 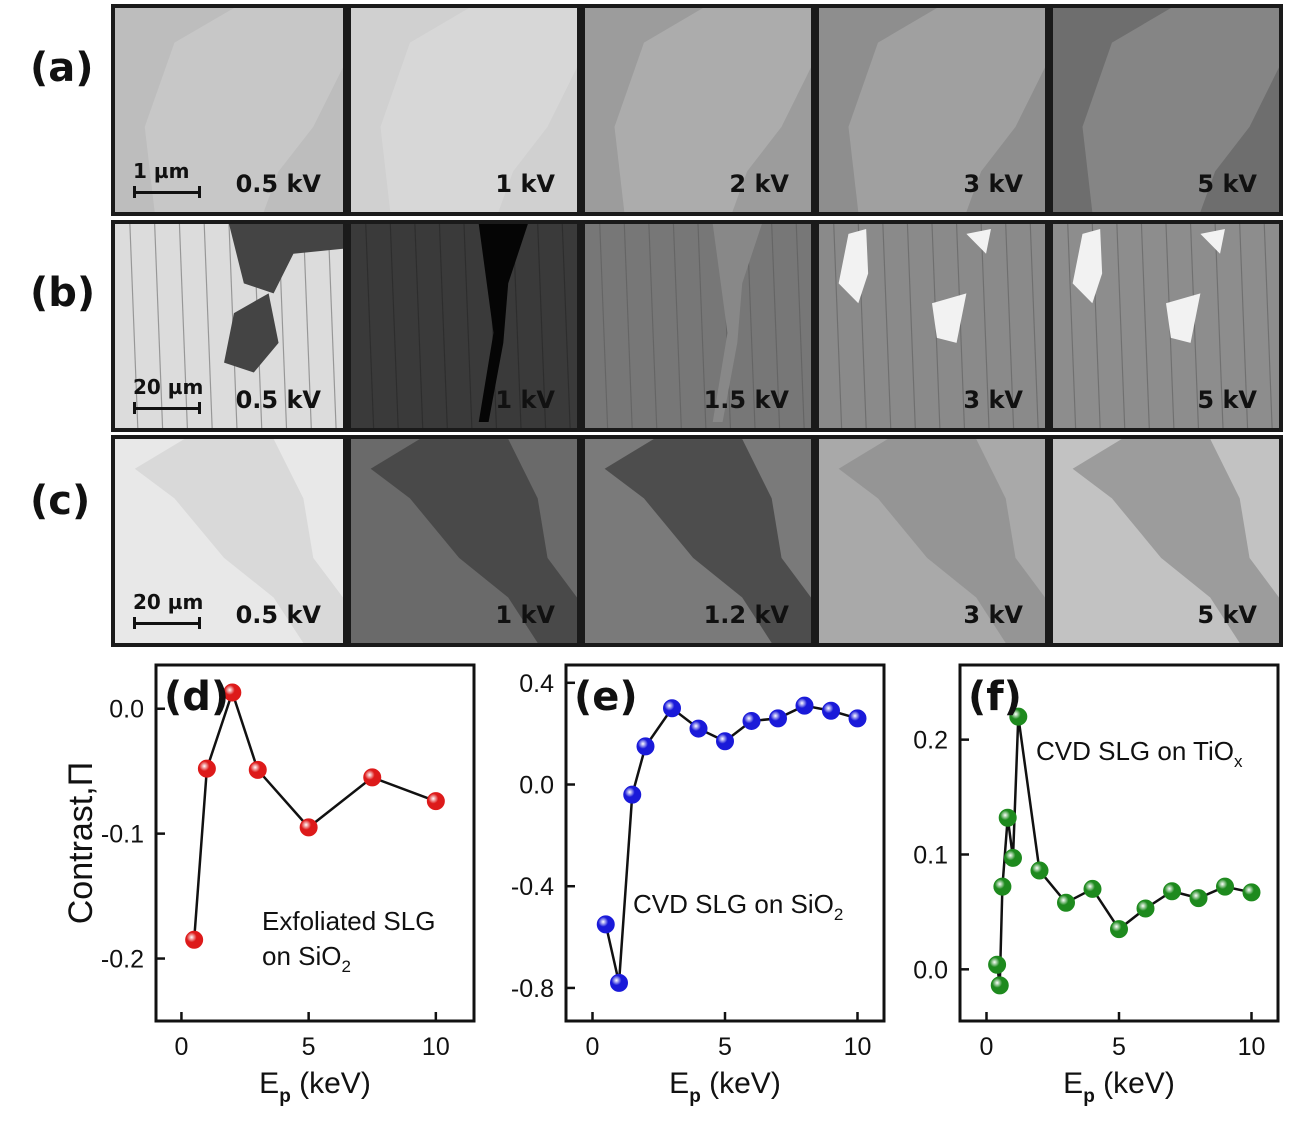 I want to click on scale-bar: 1 µm, so click(x=167, y=178).